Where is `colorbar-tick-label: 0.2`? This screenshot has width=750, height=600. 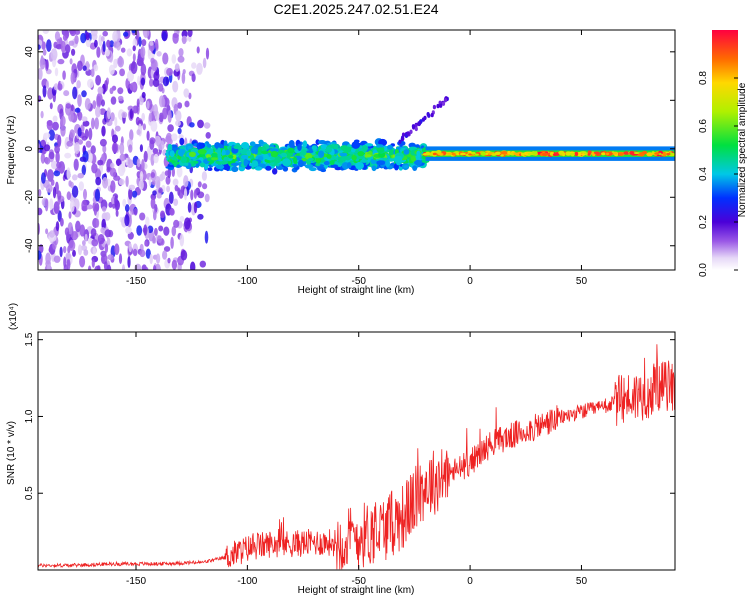
colorbar-tick-label: 0.2 is located at coordinates (703, 222).